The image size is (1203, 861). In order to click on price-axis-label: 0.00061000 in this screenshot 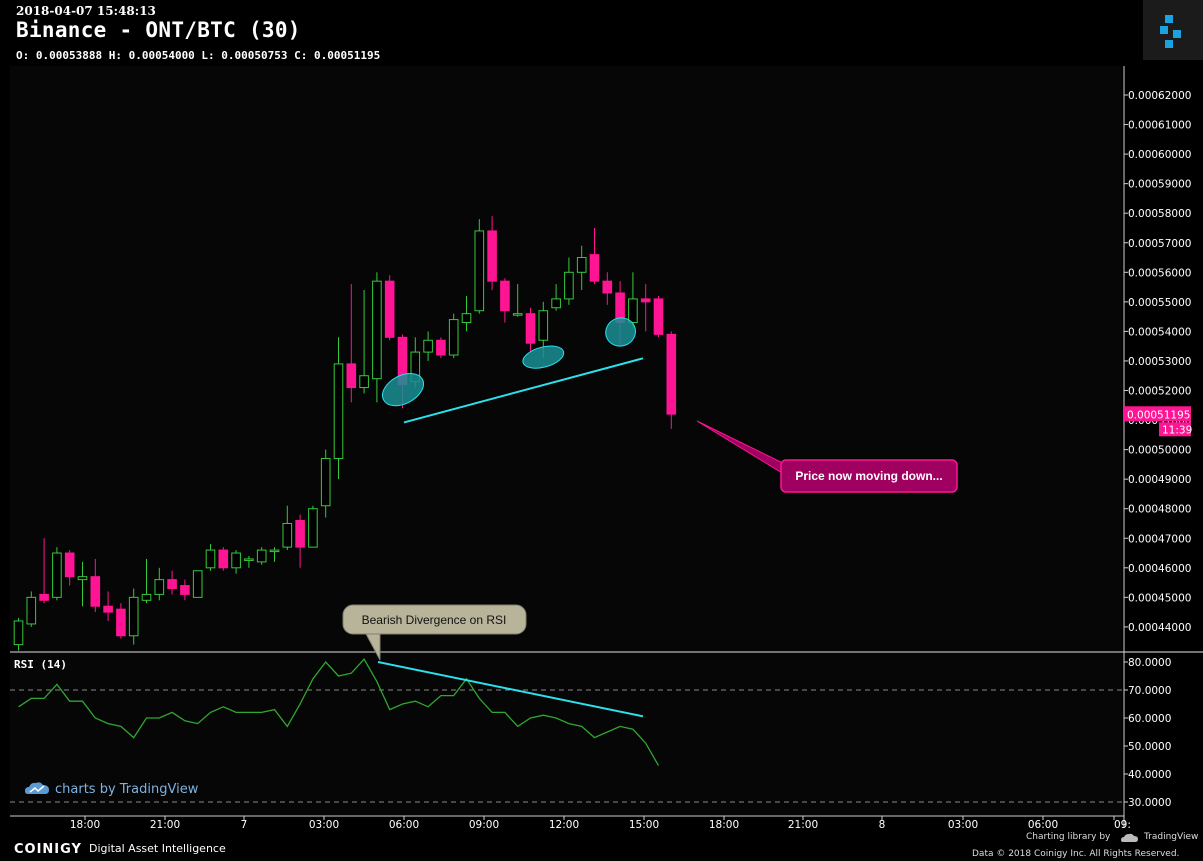, I will do `click(1159, 126)`.